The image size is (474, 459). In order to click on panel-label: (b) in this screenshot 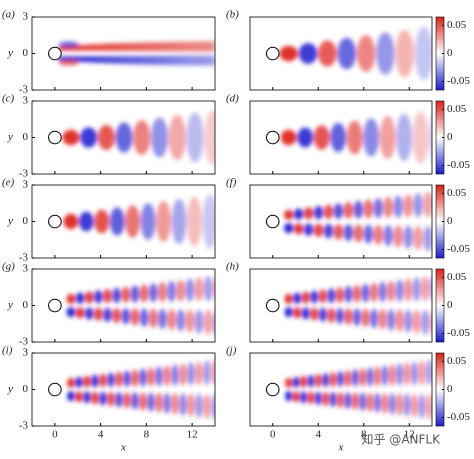, I will do `click(232, 15)`.